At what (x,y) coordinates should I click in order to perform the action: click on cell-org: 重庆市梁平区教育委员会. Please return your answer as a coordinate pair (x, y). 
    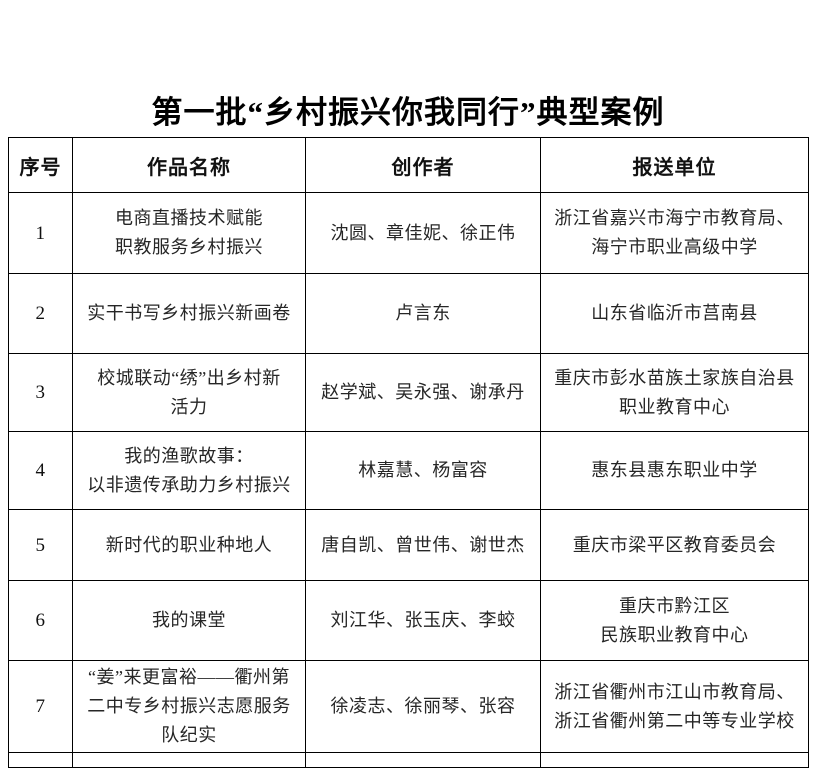
    Looking at the image, I should click on (674, 545).